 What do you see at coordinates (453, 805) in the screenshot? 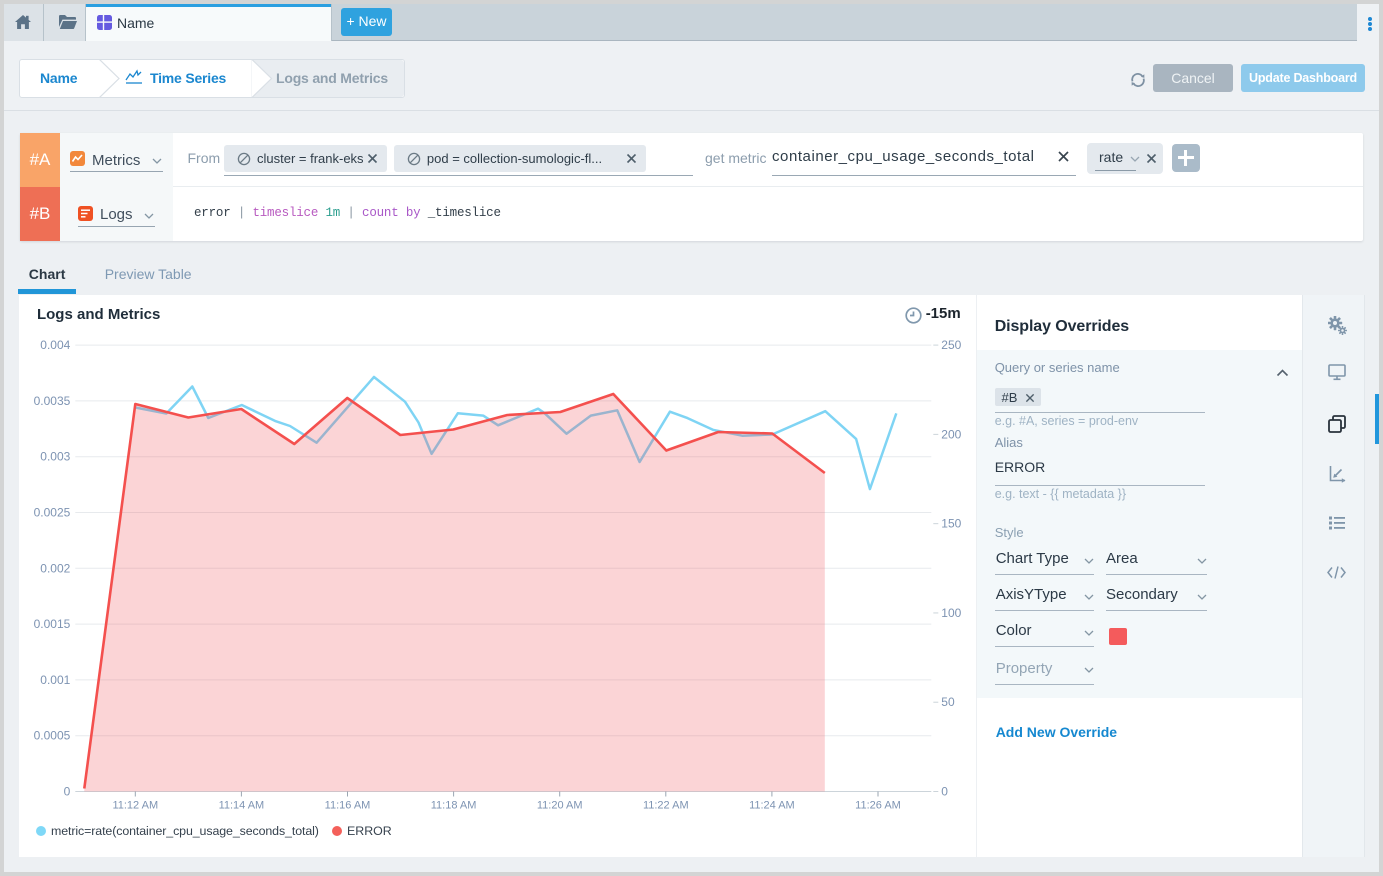
I see `svg-text: 11:18 AM` at bounding box center [453, 805].